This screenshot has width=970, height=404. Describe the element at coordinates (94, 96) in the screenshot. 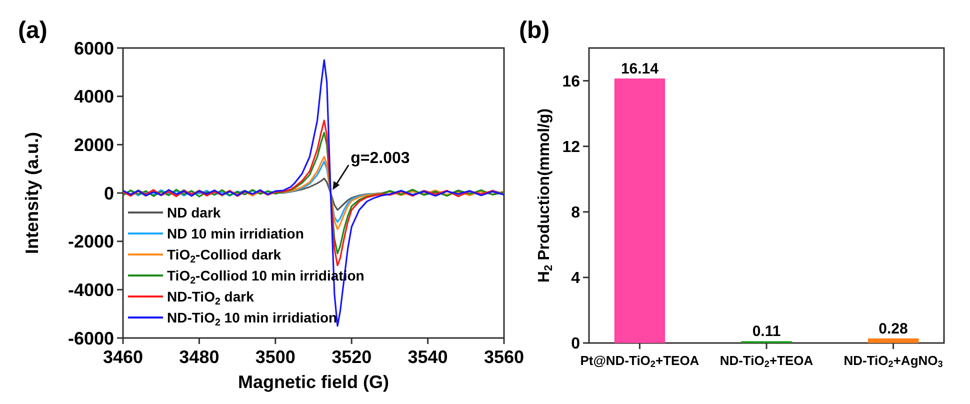

I see `y-tick-label: 4000` at that location.